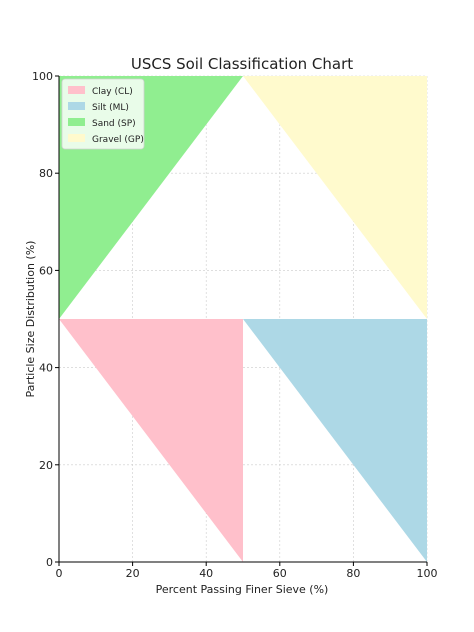 This screenshot has height=632, width=474. What do you see at coordinates (335, 440) in the screenshot?
I see `region-silt-ml` at bounding box center [335, 440].